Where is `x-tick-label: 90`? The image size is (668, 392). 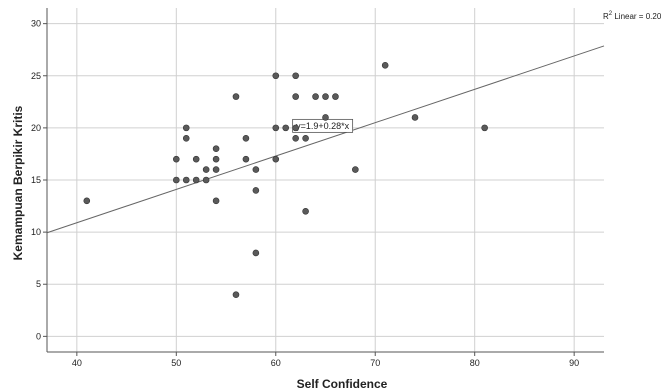
x-tick-label: 90 is located at coordinates (574, 363).